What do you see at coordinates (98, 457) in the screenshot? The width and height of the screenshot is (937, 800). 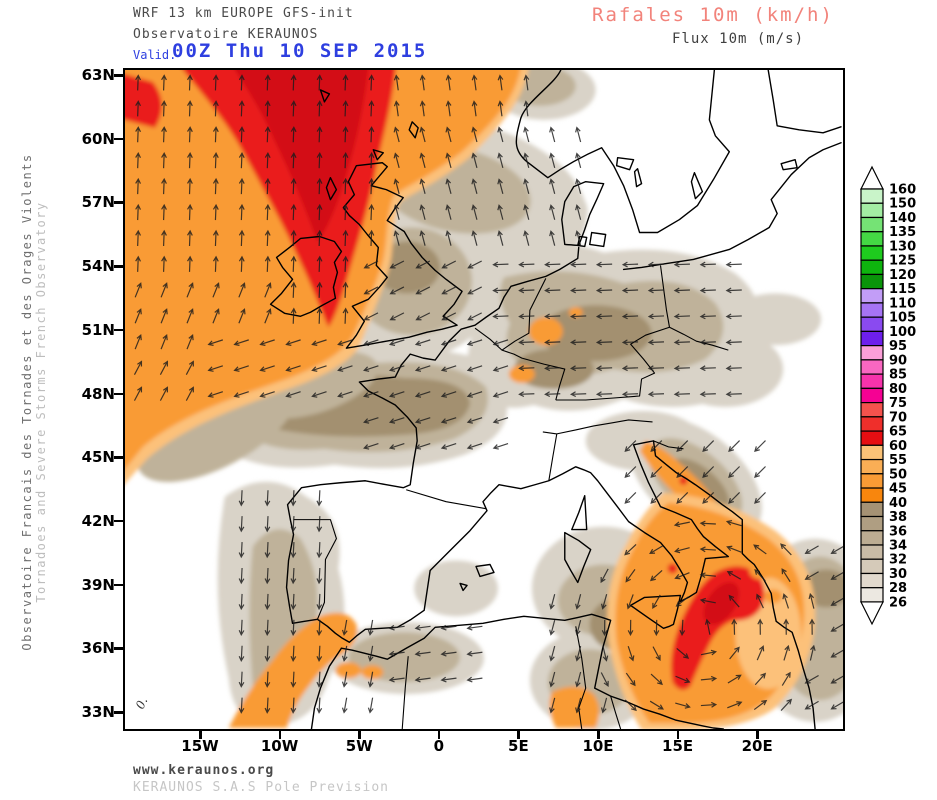 I see `lat-label: 45N` at bounding box center [98, 457].